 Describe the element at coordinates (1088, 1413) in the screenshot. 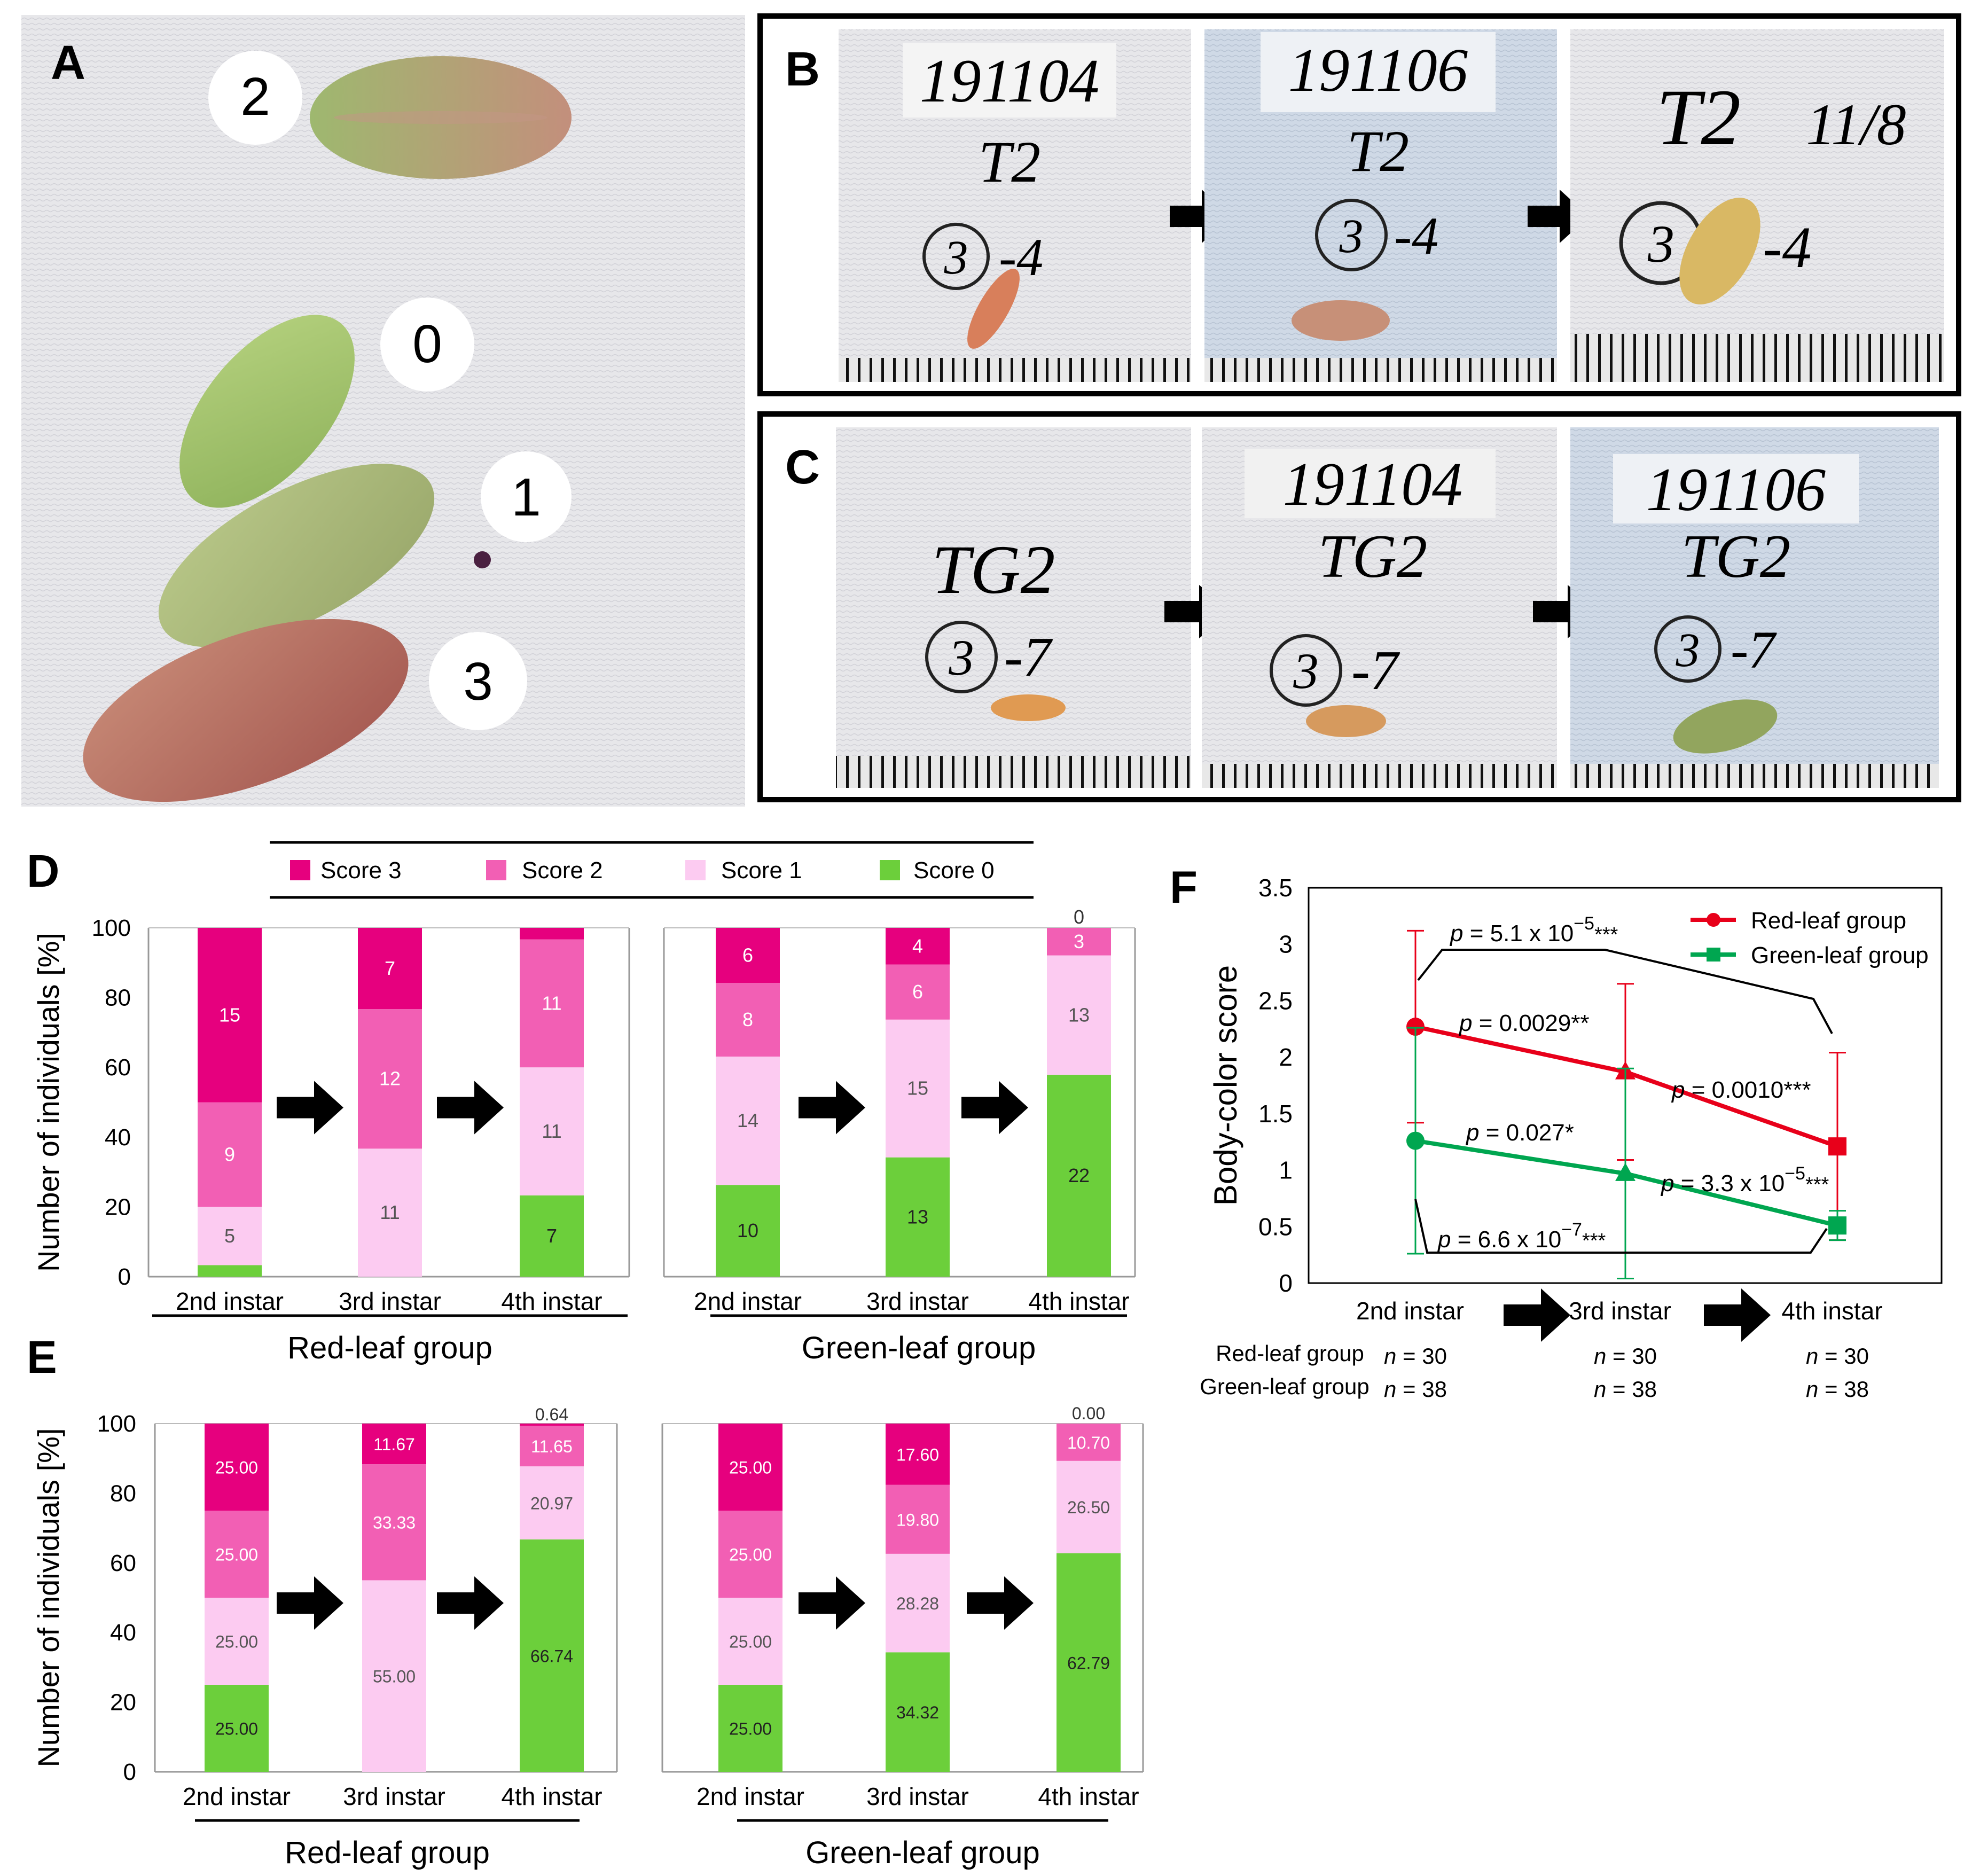

I see `bar-value-label: 0.00` at that location.